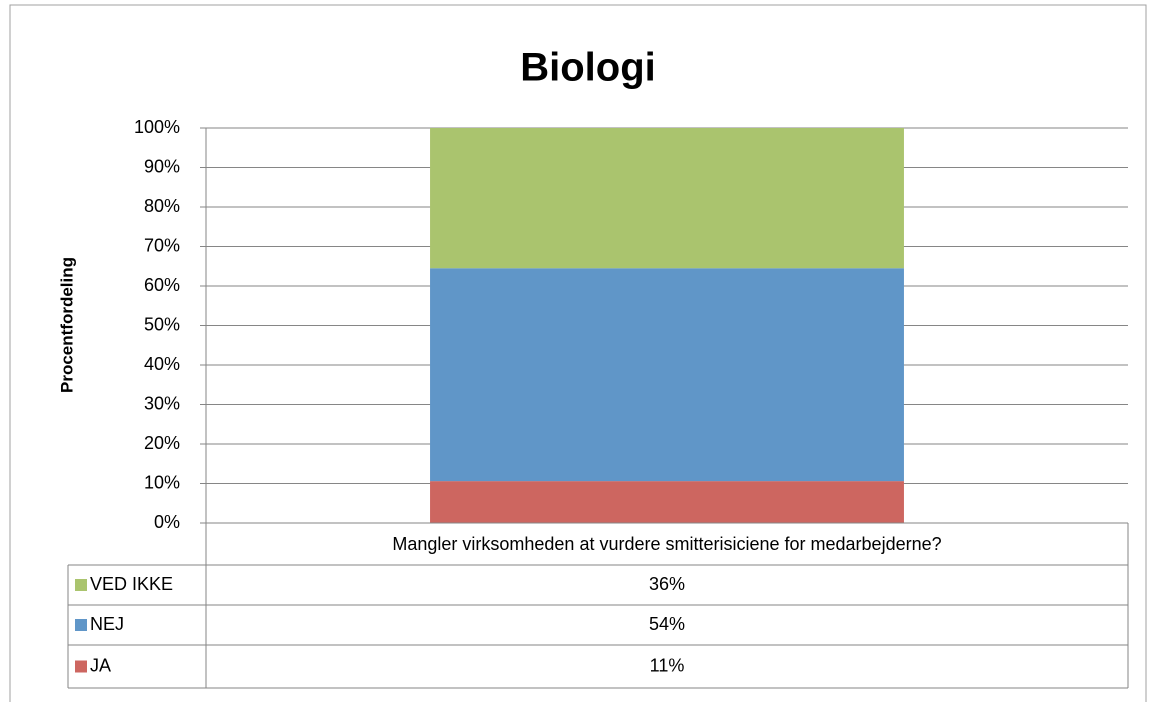 This screenshot has width=1149, height=702. What do you see at coordinates (162, 443) in the screenshot?
I see `y-tick-label: 20%` at bounding box center [162, 443].